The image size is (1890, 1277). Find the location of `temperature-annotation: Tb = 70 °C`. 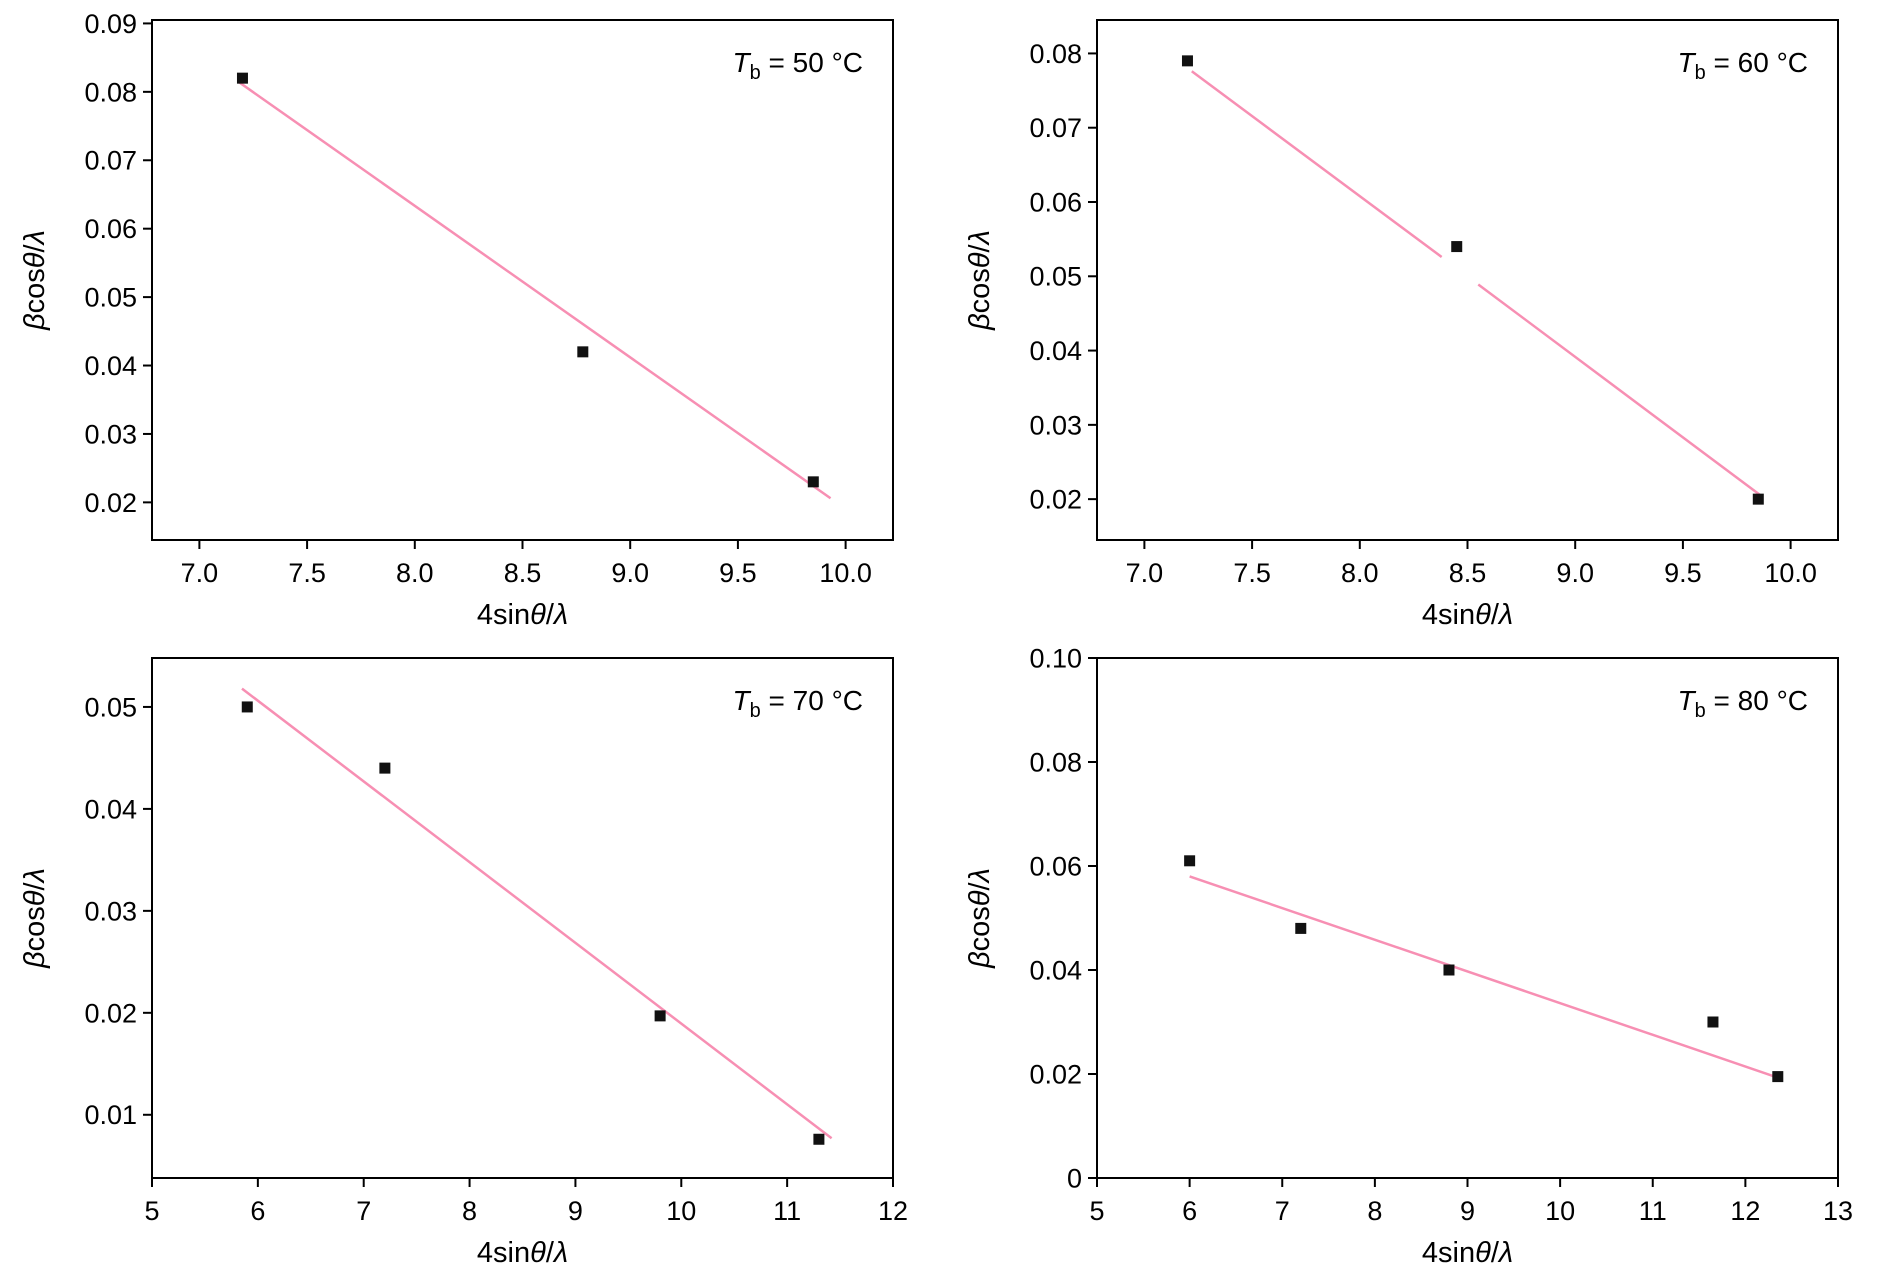

temperature-annotation: Tb = 70 °C is located at coordinates (798, 703).